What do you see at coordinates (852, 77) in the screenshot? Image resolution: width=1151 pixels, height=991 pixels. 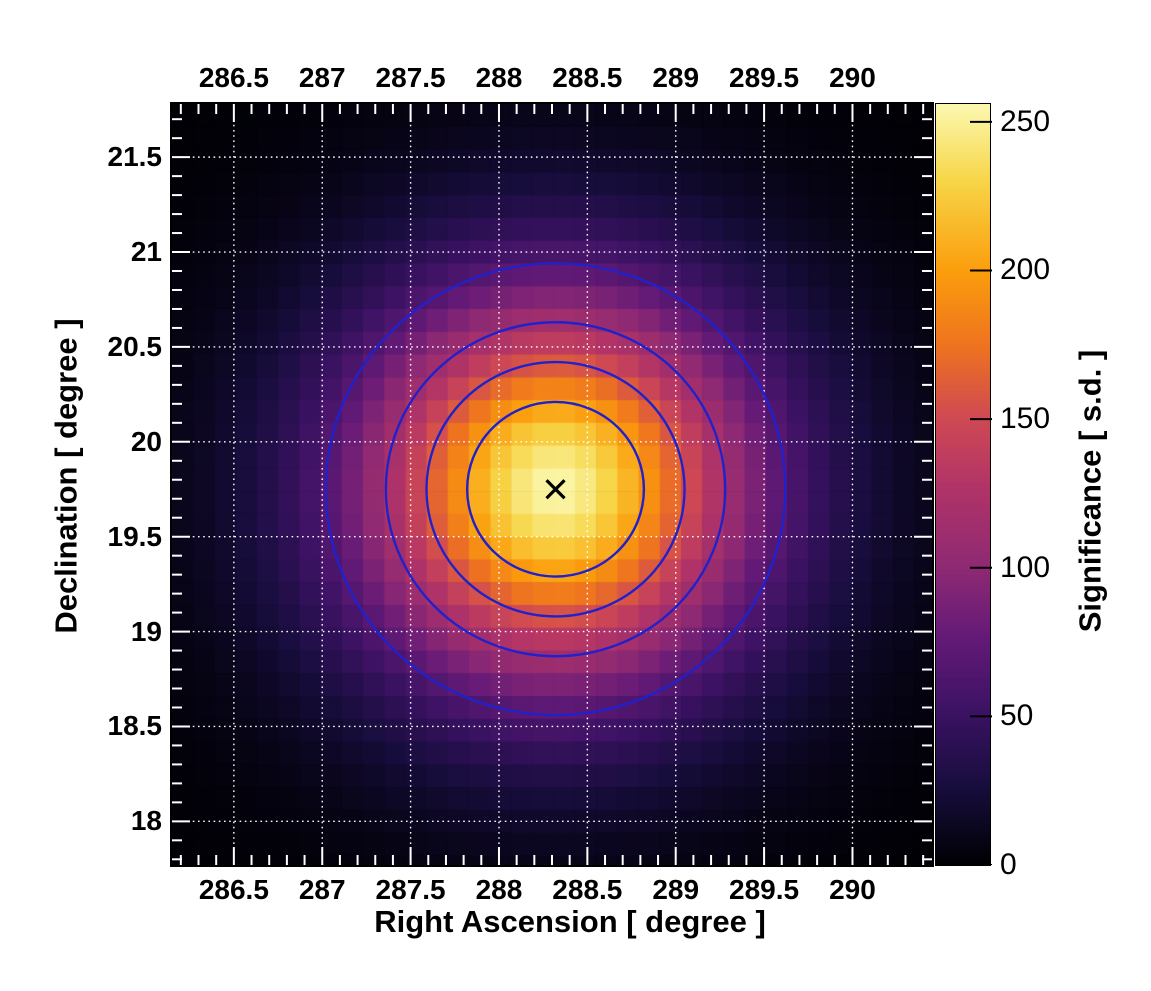 I see `x-tick-label-top: 290` at bounding box center [852, 77].